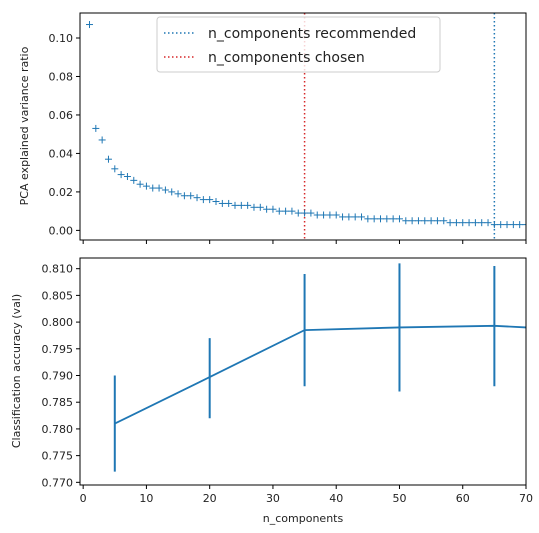 The height and width of the screenshot is (533, 539). I want to click on bottom-y-tick-label: 0.785, so click(58, 402).